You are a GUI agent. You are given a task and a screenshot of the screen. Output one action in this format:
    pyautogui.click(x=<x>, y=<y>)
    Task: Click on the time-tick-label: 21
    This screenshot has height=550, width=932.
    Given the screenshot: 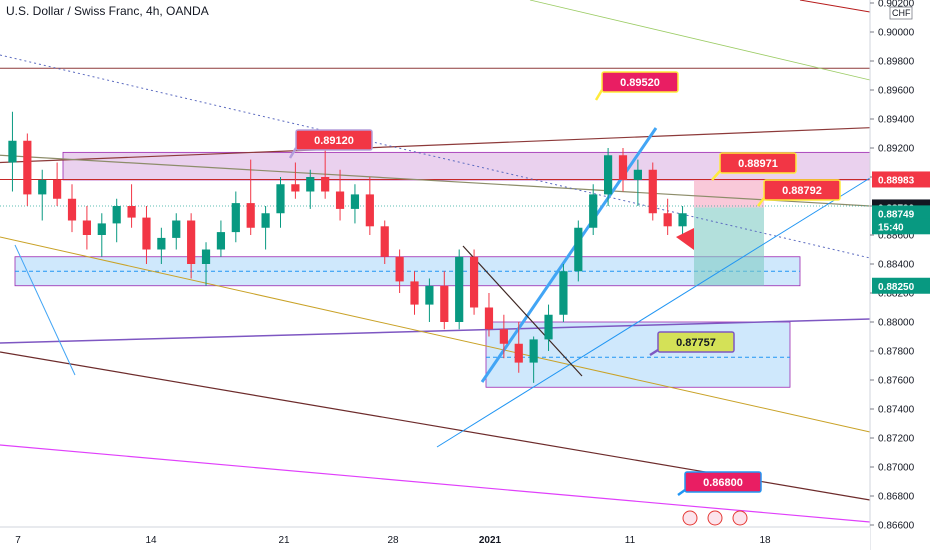 What is the action you would take?
    pyautogui.click(x=284, y=540)
    